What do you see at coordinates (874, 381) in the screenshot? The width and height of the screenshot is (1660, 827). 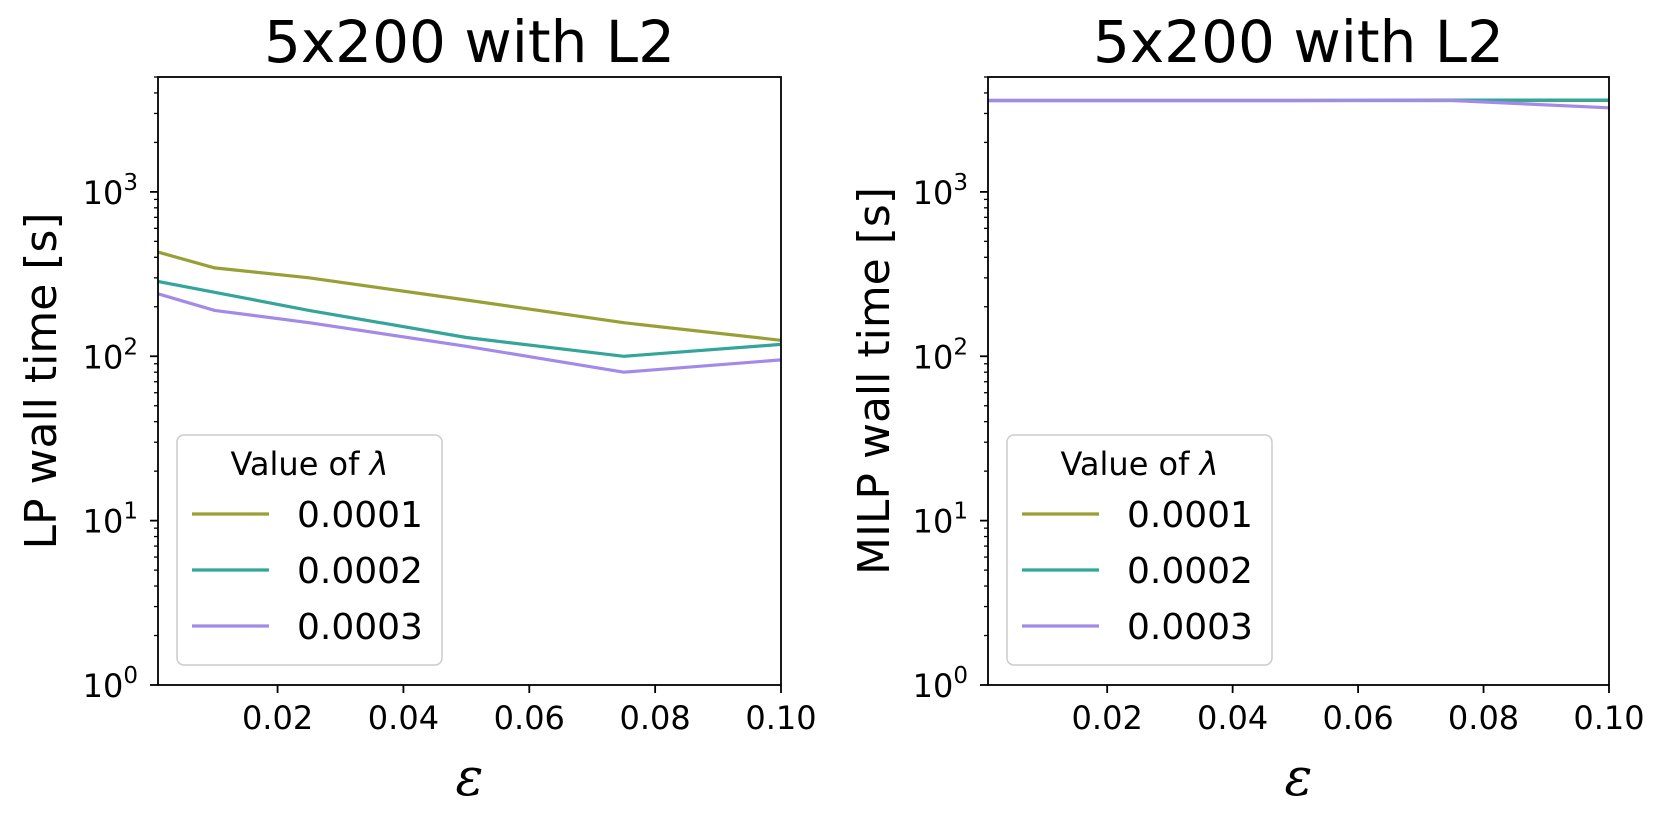 I see `y-axis-label: MILP wall time [s]` at bounding box center [874, 381].